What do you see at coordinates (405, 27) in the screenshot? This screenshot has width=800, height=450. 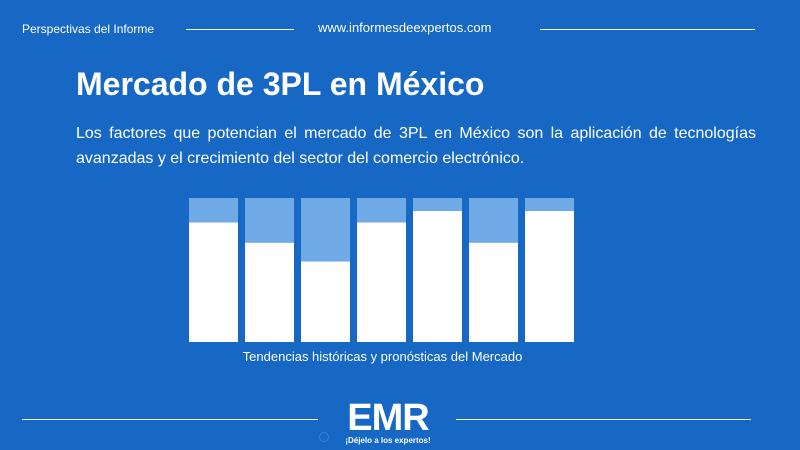 I see `website-url: www.informesdeexpertos.com` at bounding box center [405, 27].